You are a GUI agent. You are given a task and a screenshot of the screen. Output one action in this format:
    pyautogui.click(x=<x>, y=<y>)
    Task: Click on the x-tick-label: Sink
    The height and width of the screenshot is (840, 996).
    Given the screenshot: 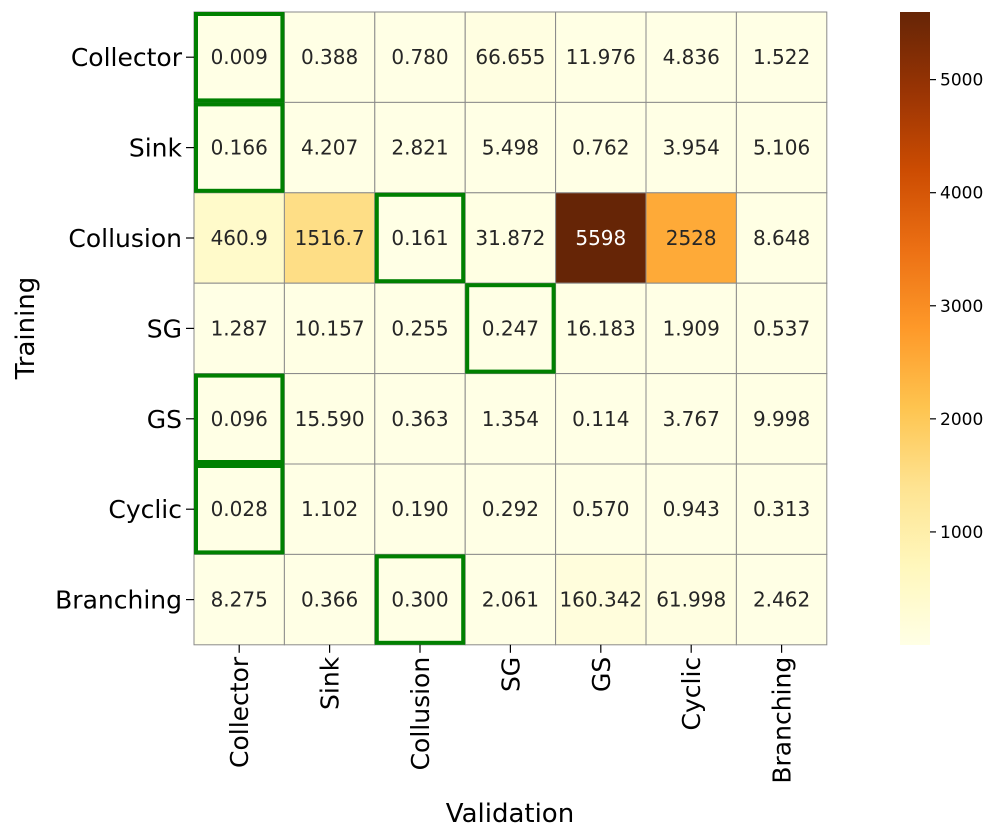 What is the action you would take?
    pyautogui.click(x=330, y=683)
    